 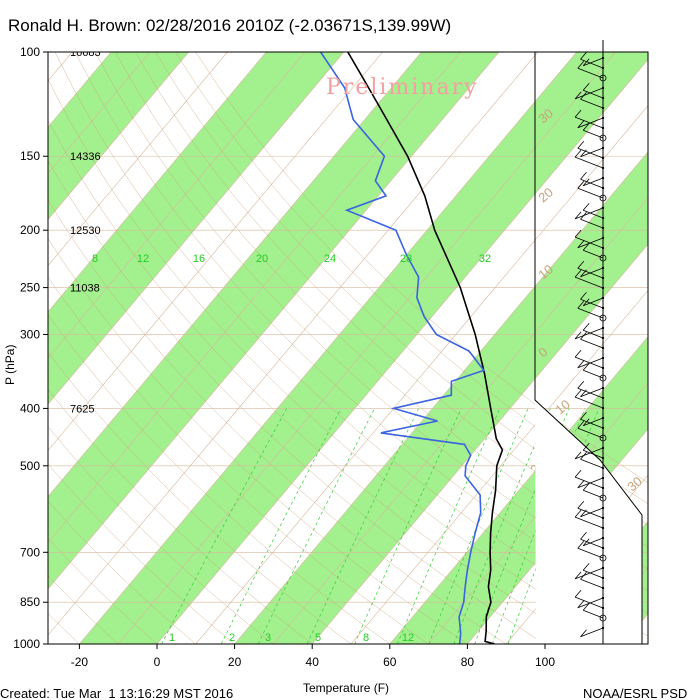 I want to click on mixing-ratio-bottom-label: 5, so click(x=318, y=638).